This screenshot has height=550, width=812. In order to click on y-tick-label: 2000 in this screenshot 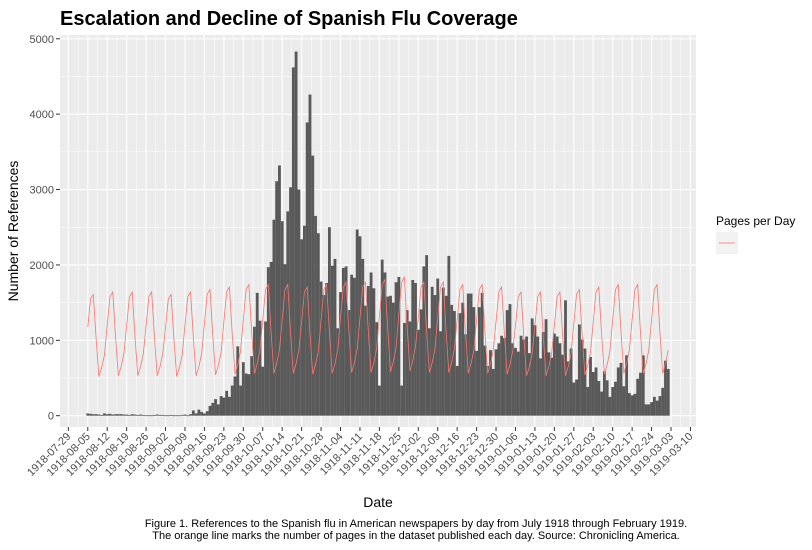, I will do `click(42, 266)`.